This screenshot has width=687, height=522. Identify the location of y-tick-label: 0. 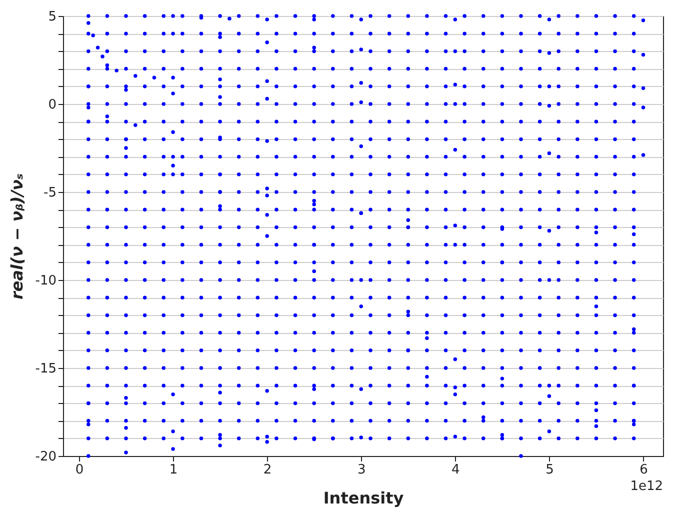
(52, 105).